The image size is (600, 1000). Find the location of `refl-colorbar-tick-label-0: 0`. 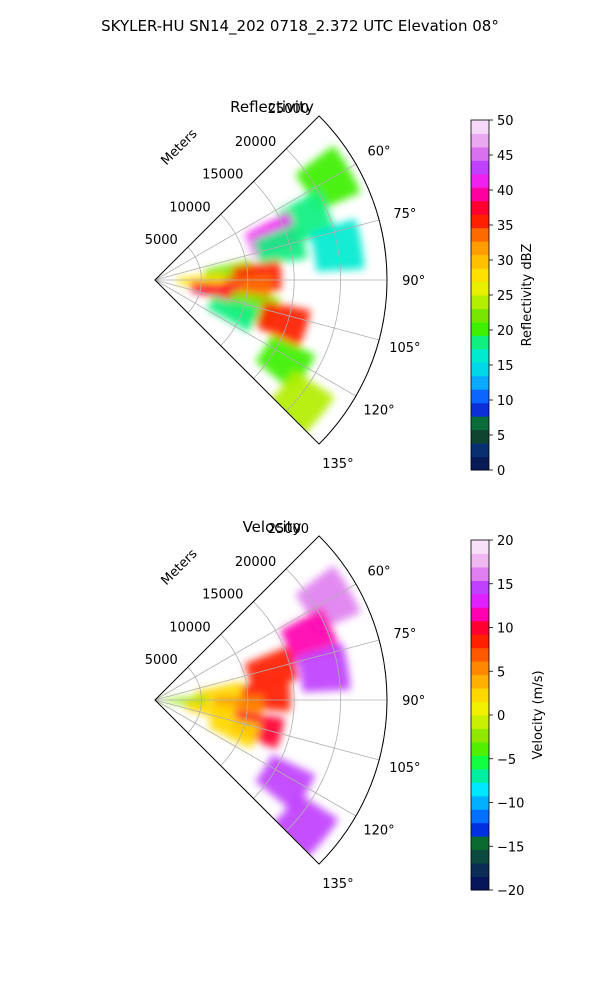

refl-colorbar-tick-label-0: 0 is located at coordinates (501, 471).